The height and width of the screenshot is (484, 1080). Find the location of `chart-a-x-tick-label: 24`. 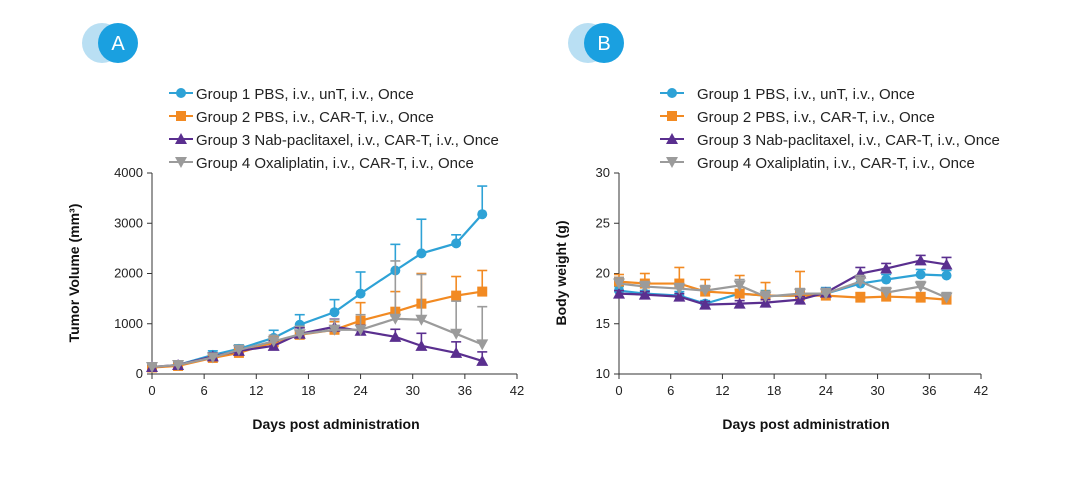

chart-a-x-tick-label: 24 is located at coordinates (360, 390).